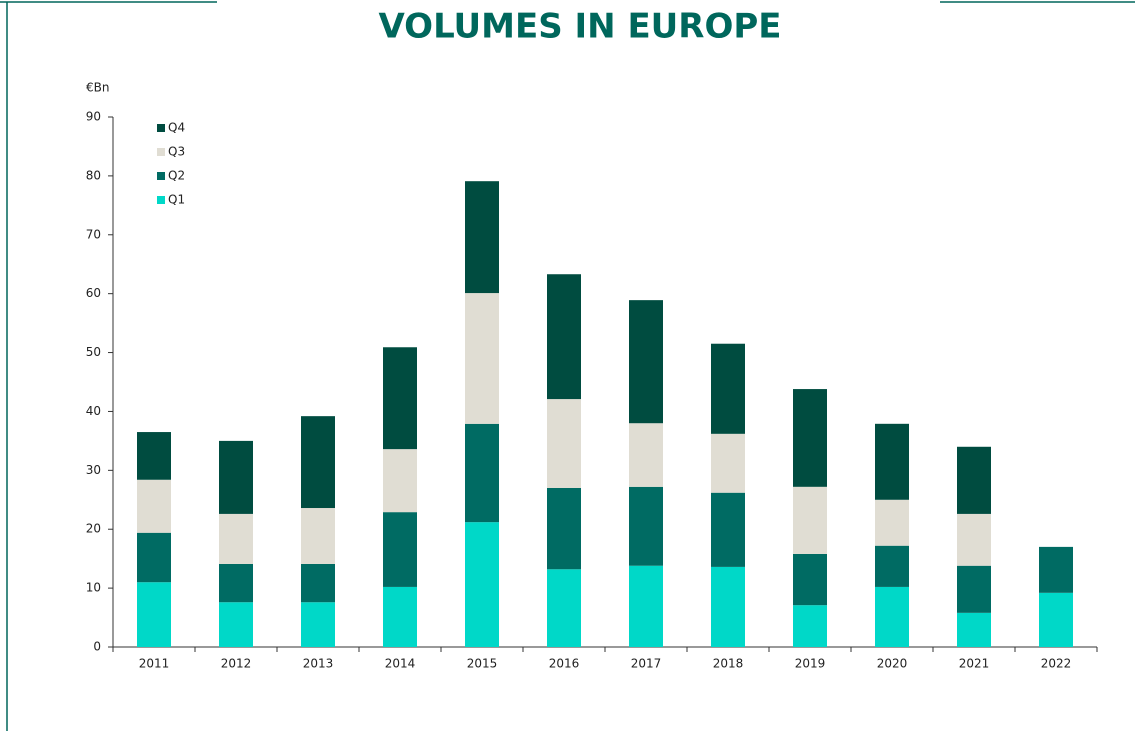 The image size is (1135, 735). What do you see at coordinates (154, 664) in the screenshot?
I see `x-tick-label: 2011` at bounding box center [154, 664].